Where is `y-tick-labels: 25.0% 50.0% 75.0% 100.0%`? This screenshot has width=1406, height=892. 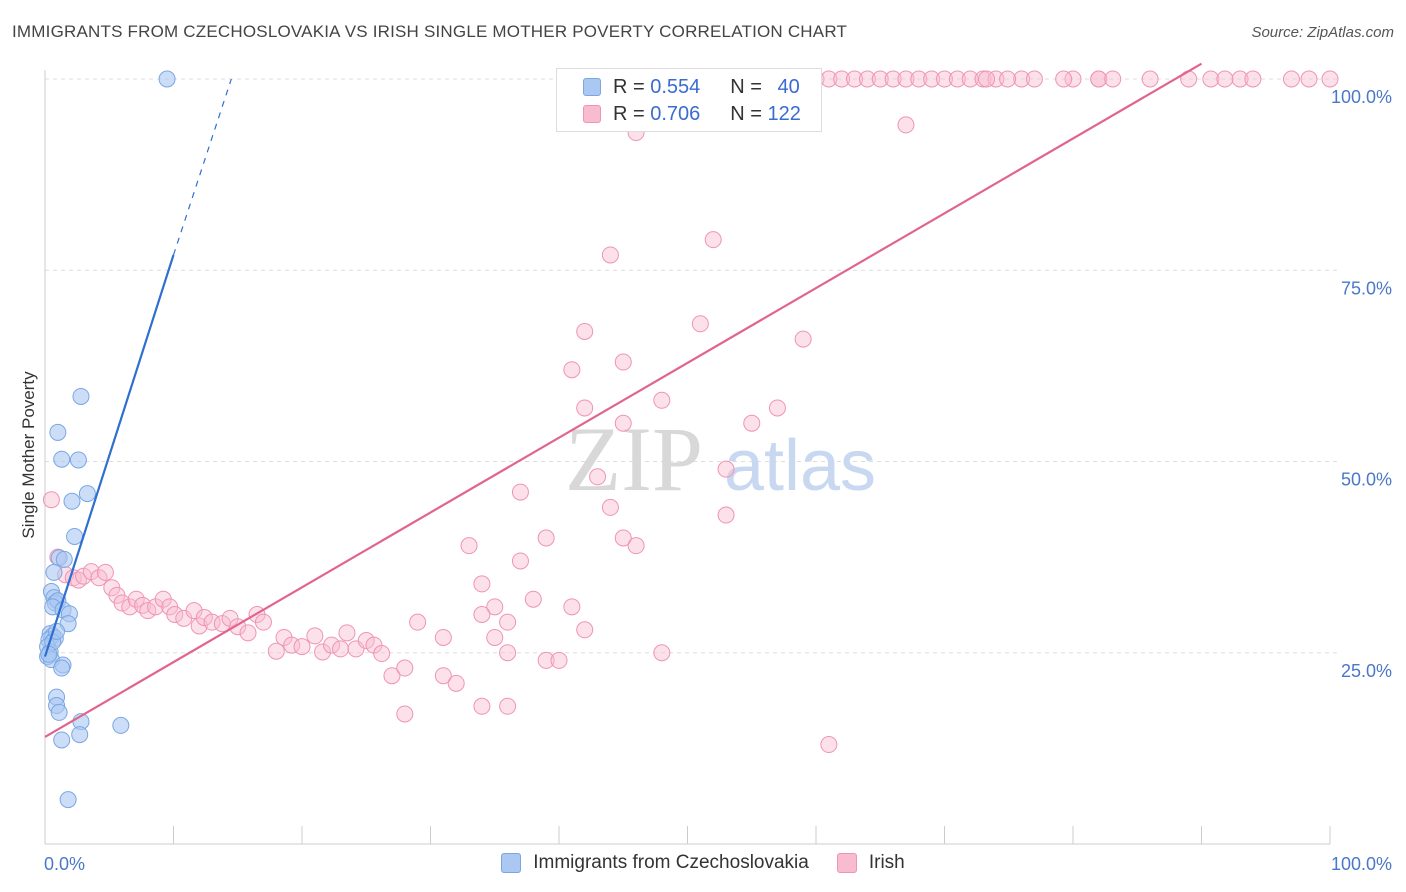
y-tick-labels: 25.0% 50.0% 75.0% 100.0% is located at coordinates (1361, 384).